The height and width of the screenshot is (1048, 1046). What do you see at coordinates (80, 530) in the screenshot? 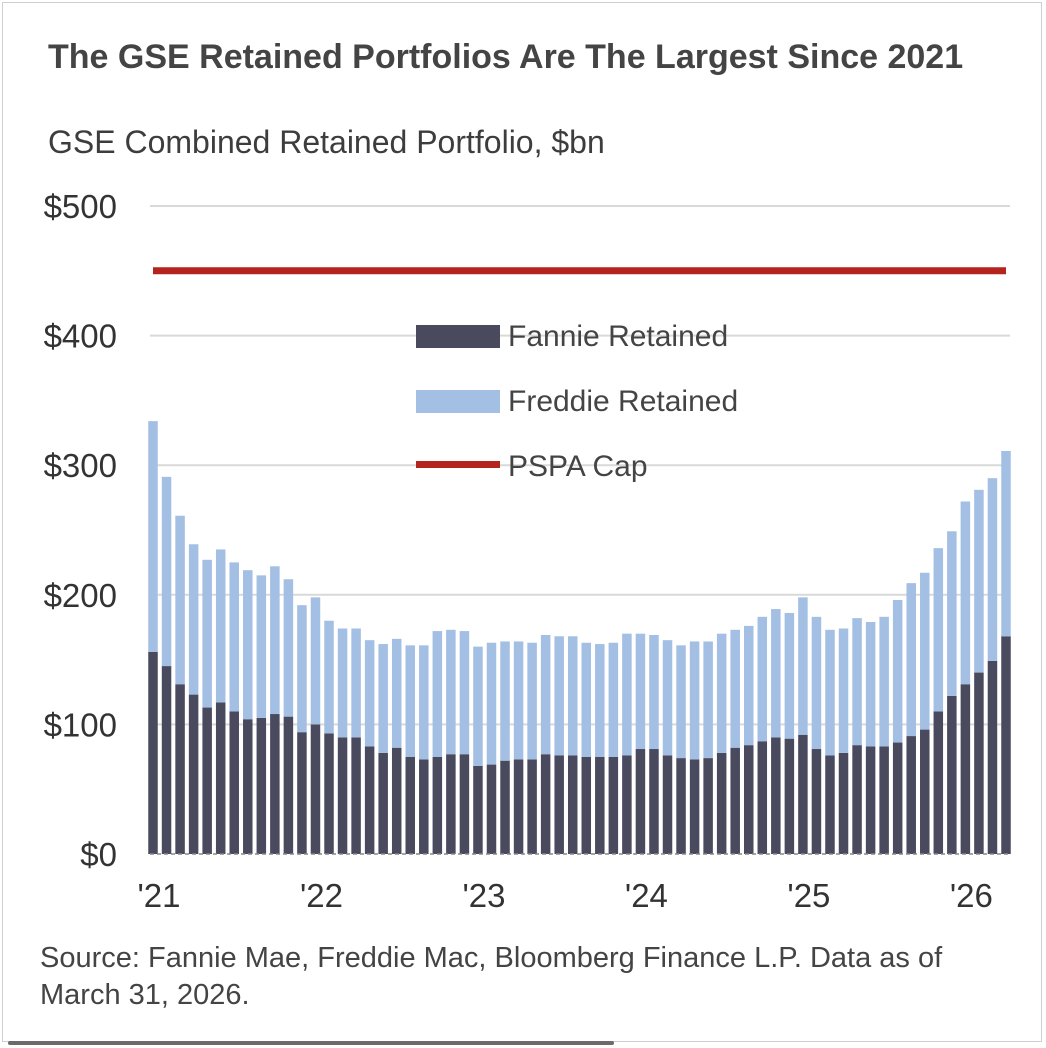
I see `y-axis-labels: $0 $100 $200 $300 $400 $500` at bounding box center [80, 530].